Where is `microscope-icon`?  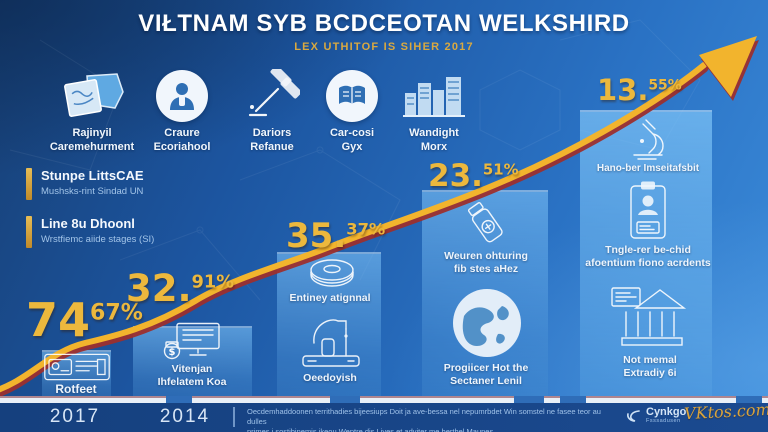
microscope-icon is located at coordinates (648, 139).